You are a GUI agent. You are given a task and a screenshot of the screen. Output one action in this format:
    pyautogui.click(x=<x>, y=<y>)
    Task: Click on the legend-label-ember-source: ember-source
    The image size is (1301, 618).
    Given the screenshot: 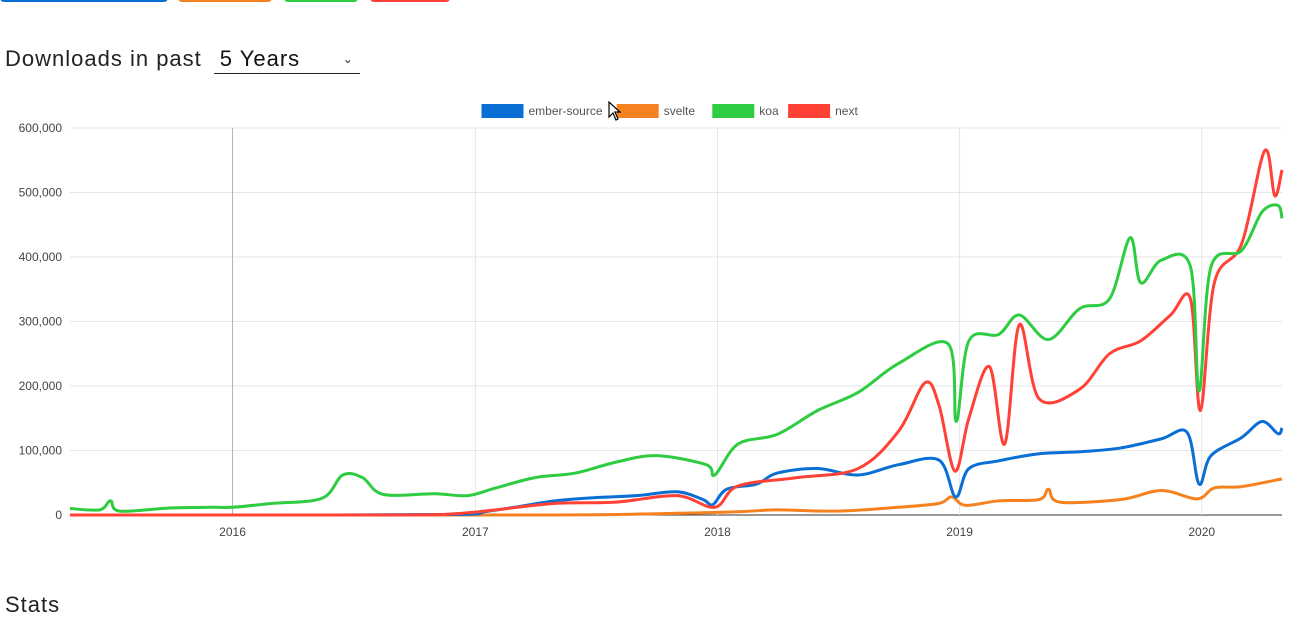 What is the action you would take?
    pyautogui.click(x=566, y=111)
    